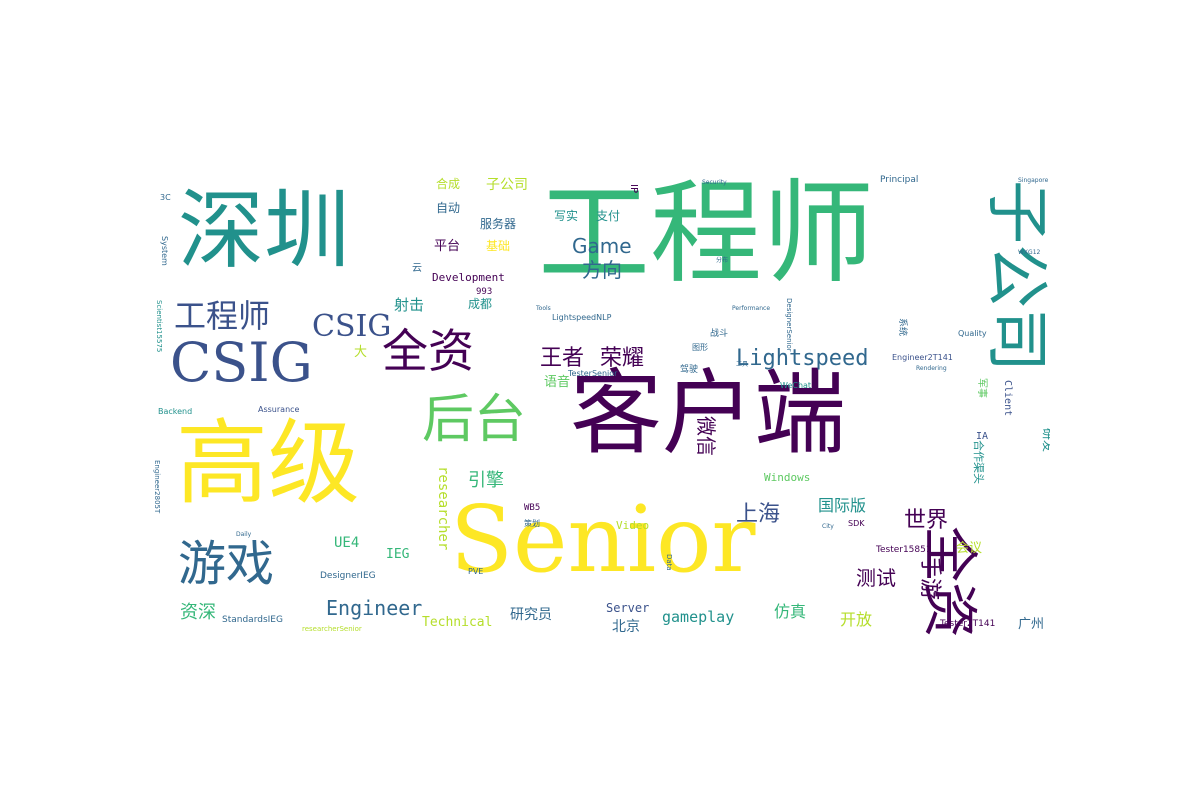  I want to click on word-system: System, so click(164, 251).